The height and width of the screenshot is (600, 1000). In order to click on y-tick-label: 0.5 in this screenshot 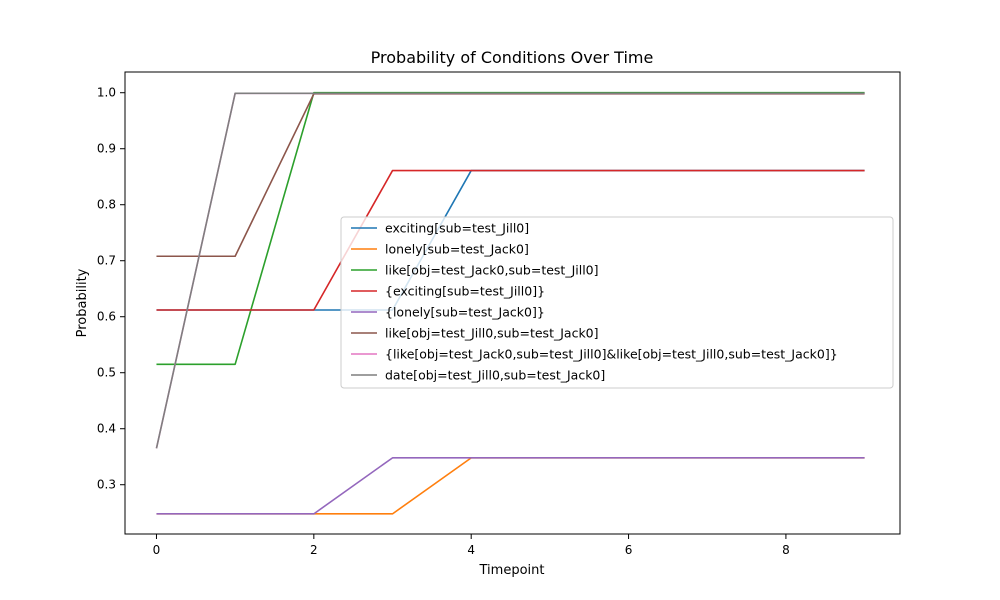, I will do `click(106, 373)`.